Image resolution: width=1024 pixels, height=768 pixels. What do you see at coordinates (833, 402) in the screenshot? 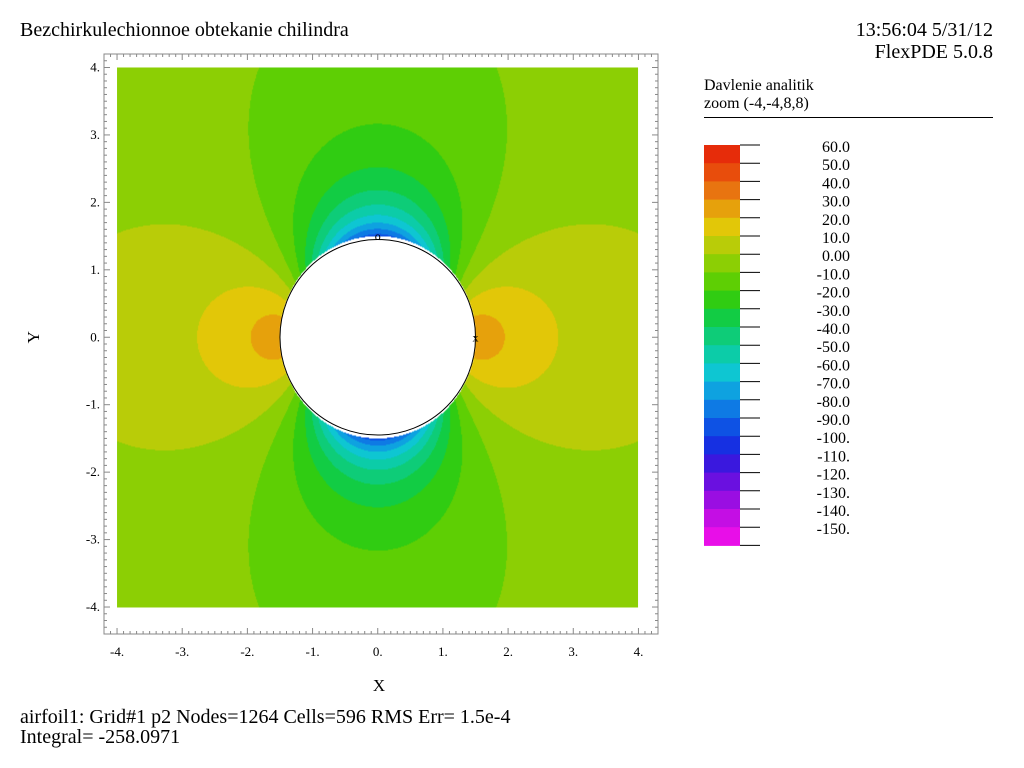
I see `legend-level-label: -80.0` at bounding box center [833, 402].